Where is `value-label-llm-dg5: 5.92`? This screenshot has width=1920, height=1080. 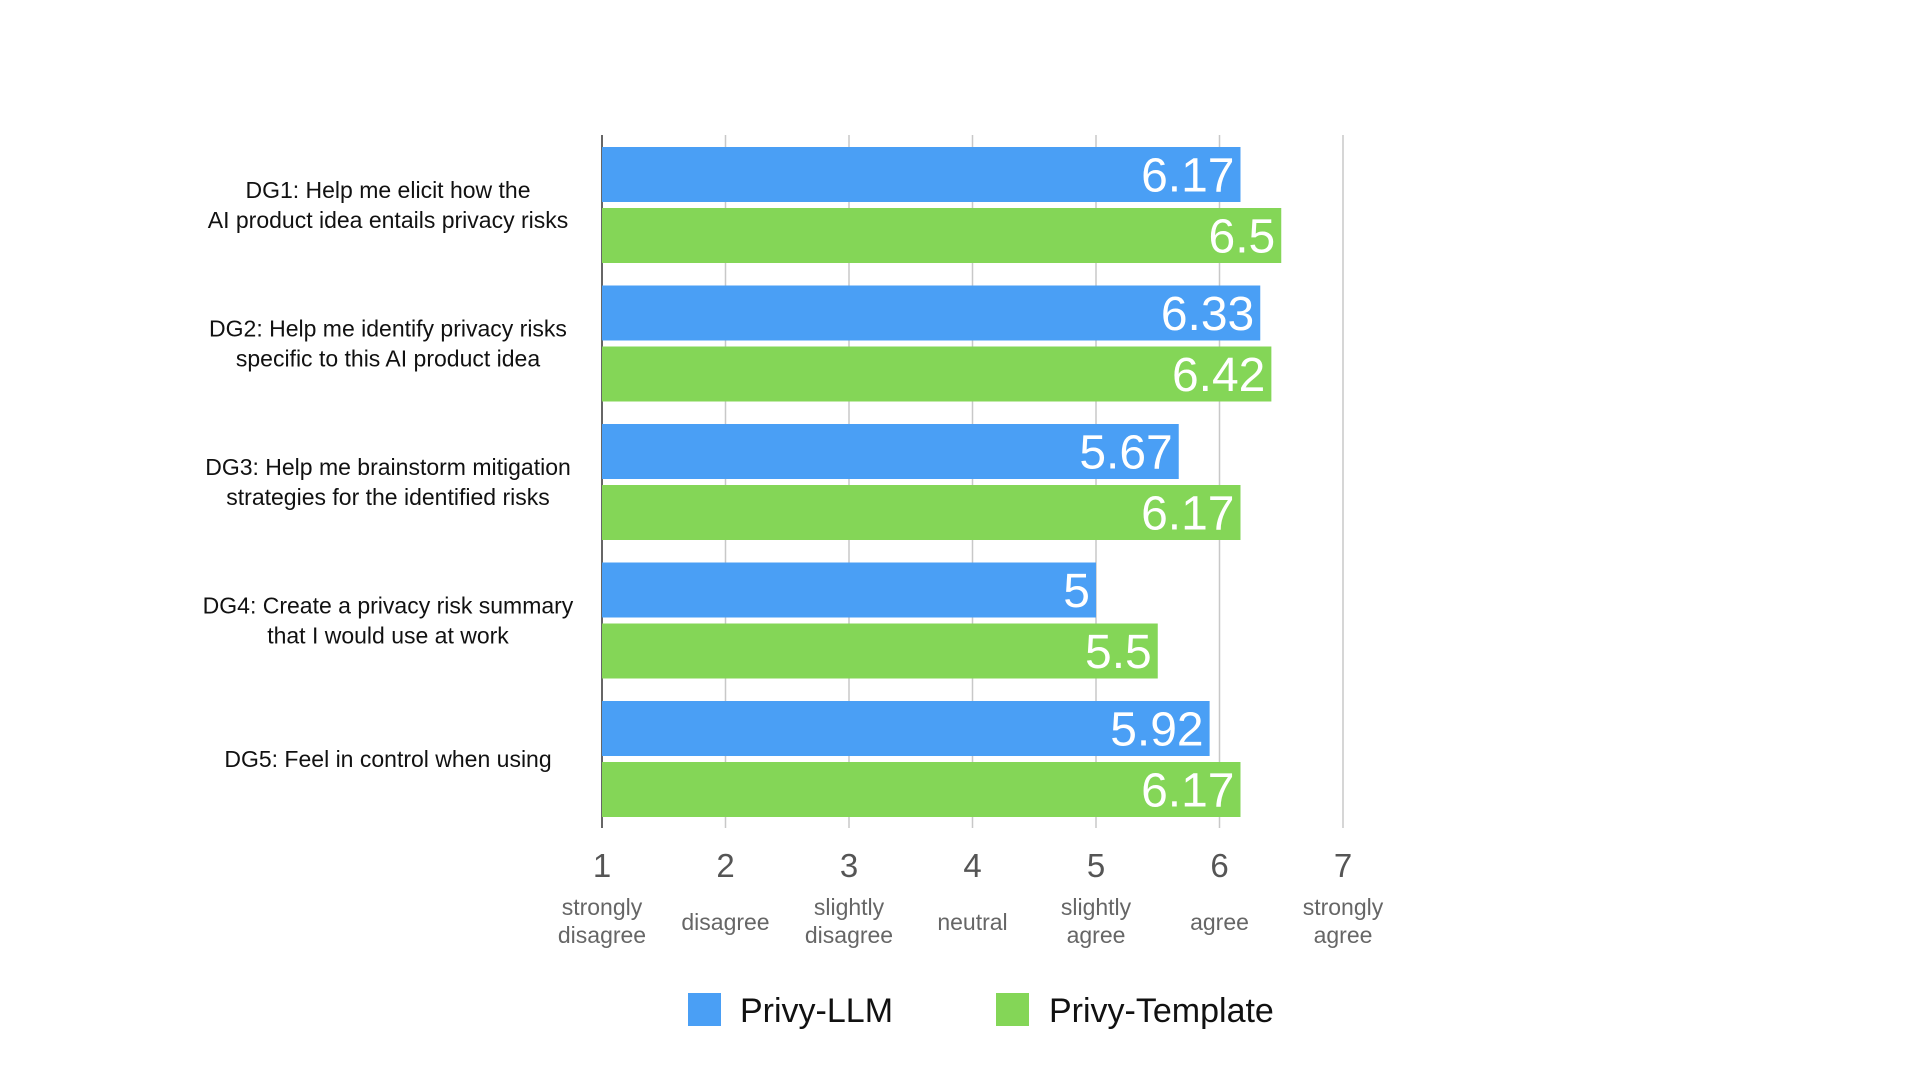 value-label-llm-dg5: 5.92 is located at coordinates (1156, 730).